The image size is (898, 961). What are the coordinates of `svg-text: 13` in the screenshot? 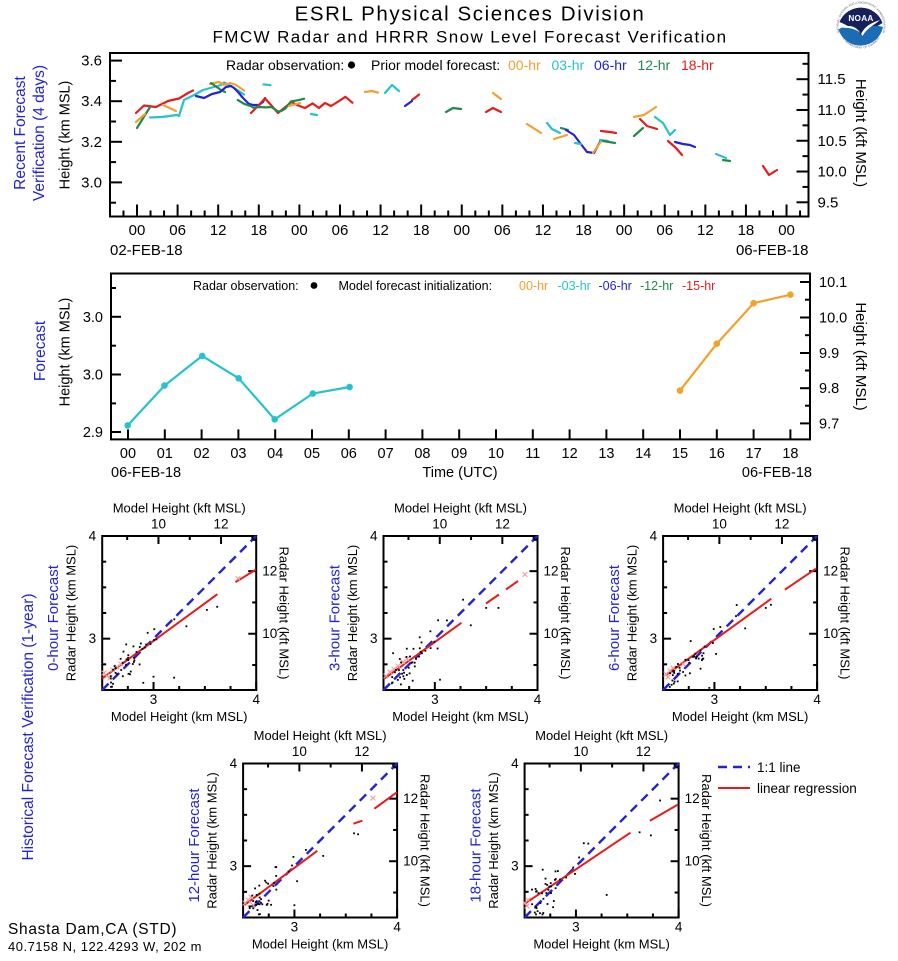 It's located at (606, 454).